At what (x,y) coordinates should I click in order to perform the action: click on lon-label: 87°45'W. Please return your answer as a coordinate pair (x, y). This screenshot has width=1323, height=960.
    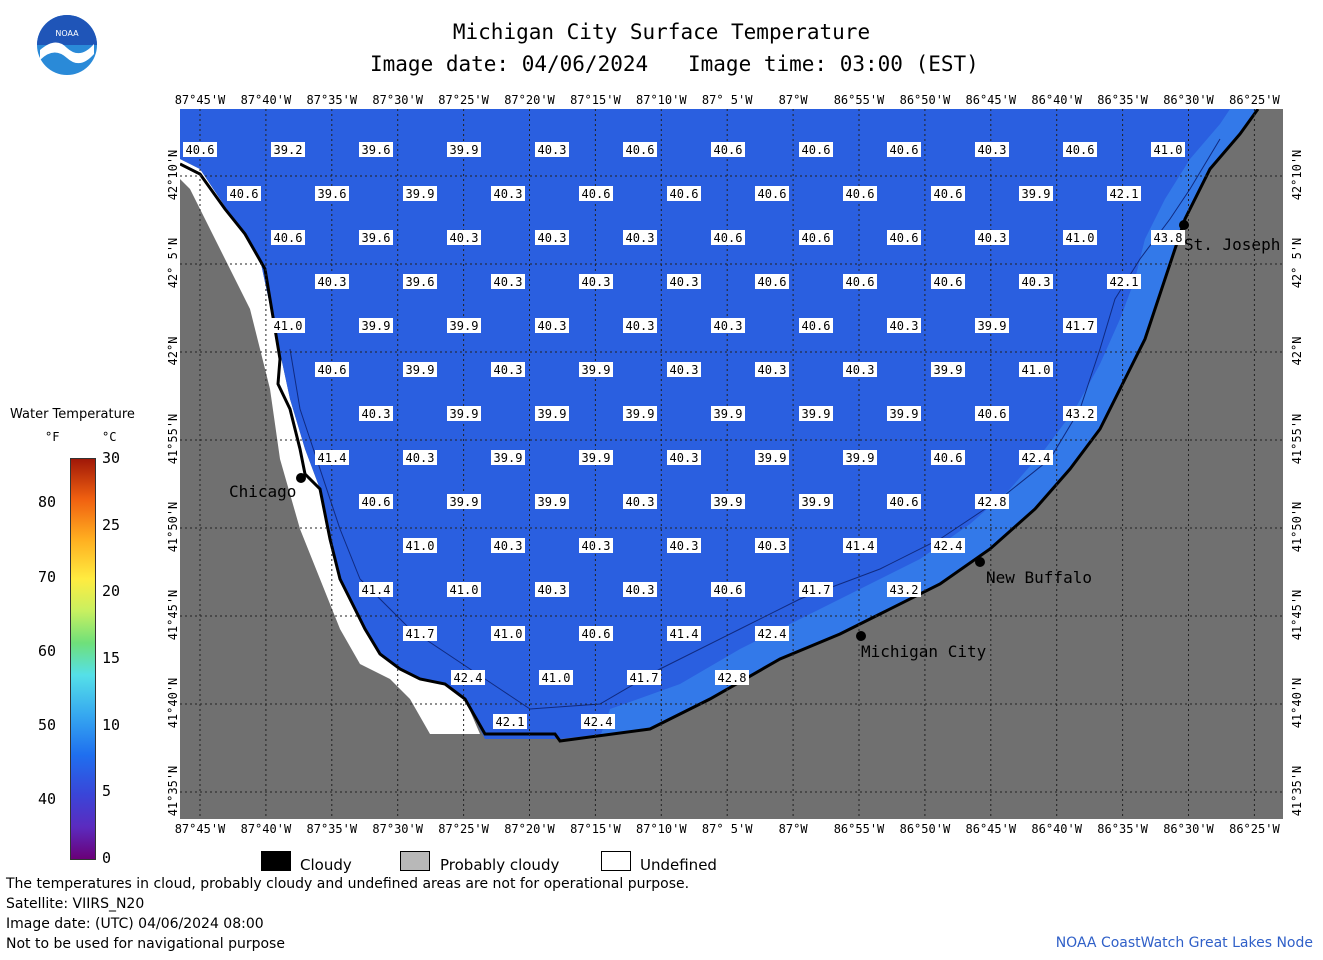
    Looking at the image, I should click on (200, 829).